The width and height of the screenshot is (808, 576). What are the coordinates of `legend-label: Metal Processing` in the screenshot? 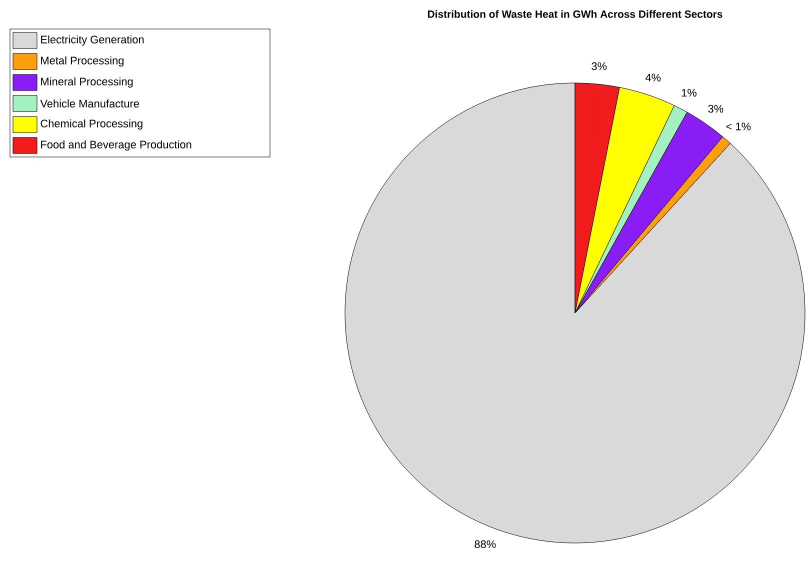 It's located at (82, 61).